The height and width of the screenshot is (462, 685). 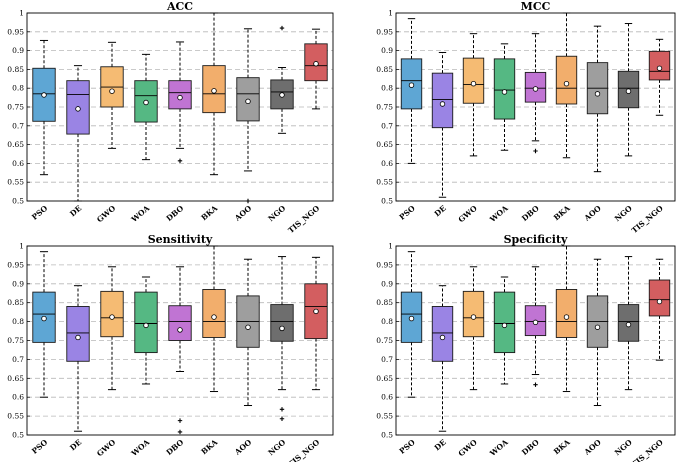 I want to click on panel-title: Specificity, so click(x=536, y=239).